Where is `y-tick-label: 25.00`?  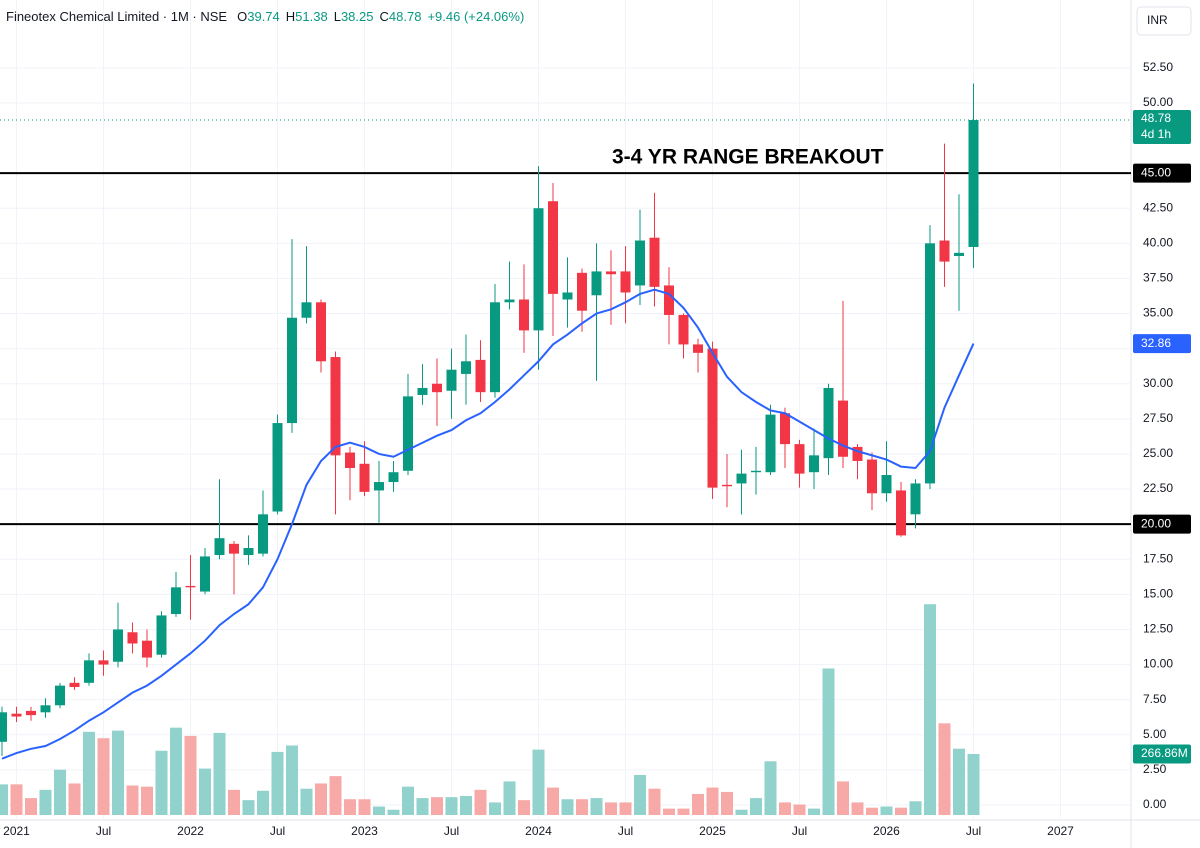 y-tick-label: 25.00 is located at coordinates (1158, 453).